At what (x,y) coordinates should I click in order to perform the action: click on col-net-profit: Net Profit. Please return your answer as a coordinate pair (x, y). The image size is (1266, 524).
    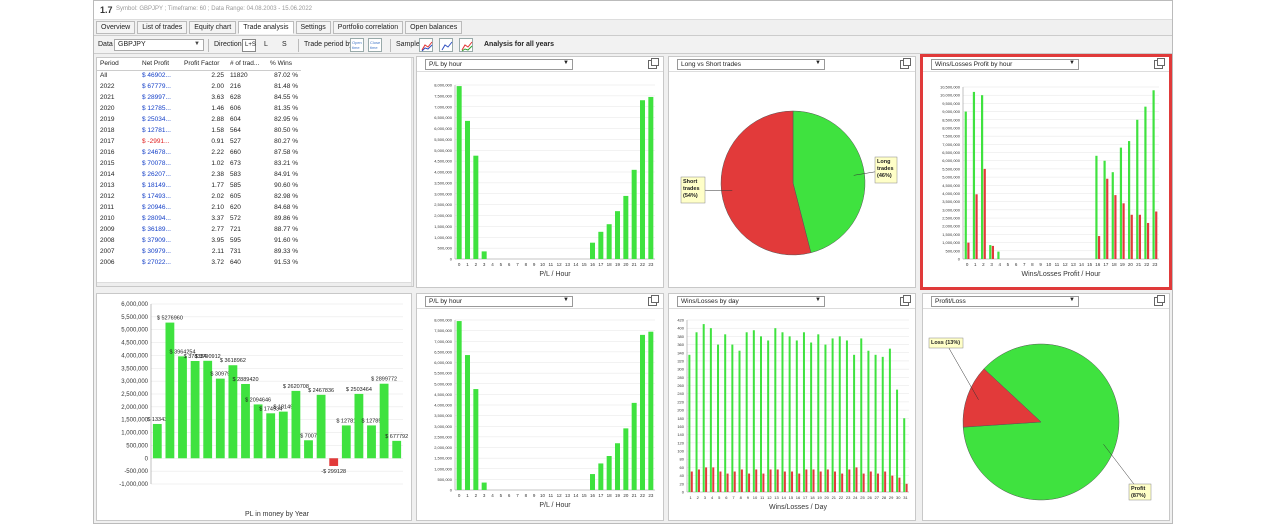
    Looking at the image, I should click on (160, 64).